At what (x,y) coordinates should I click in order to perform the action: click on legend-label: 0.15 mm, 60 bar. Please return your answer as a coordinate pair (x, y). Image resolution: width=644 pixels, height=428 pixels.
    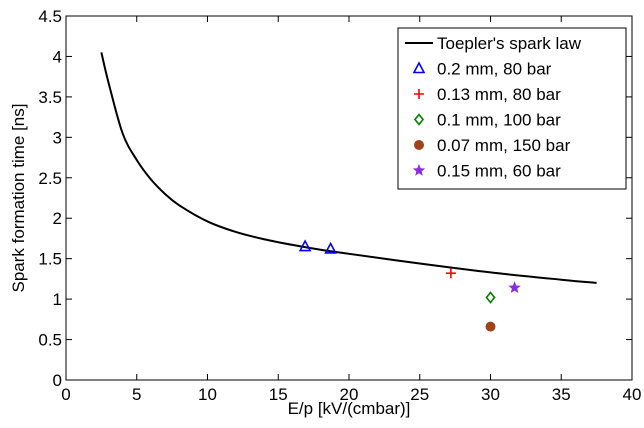
    Looking at the image, I should click on (499, 171).